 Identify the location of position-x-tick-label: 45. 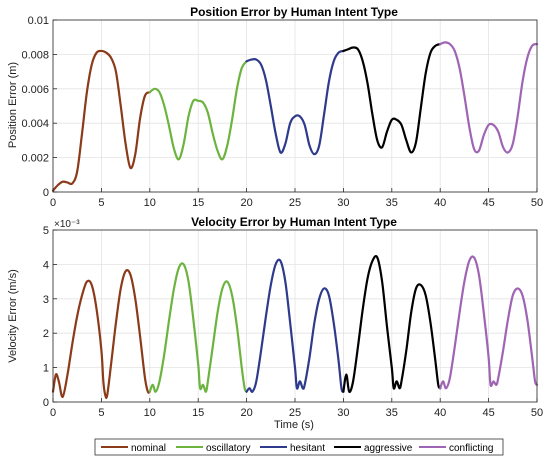
(488, 203).